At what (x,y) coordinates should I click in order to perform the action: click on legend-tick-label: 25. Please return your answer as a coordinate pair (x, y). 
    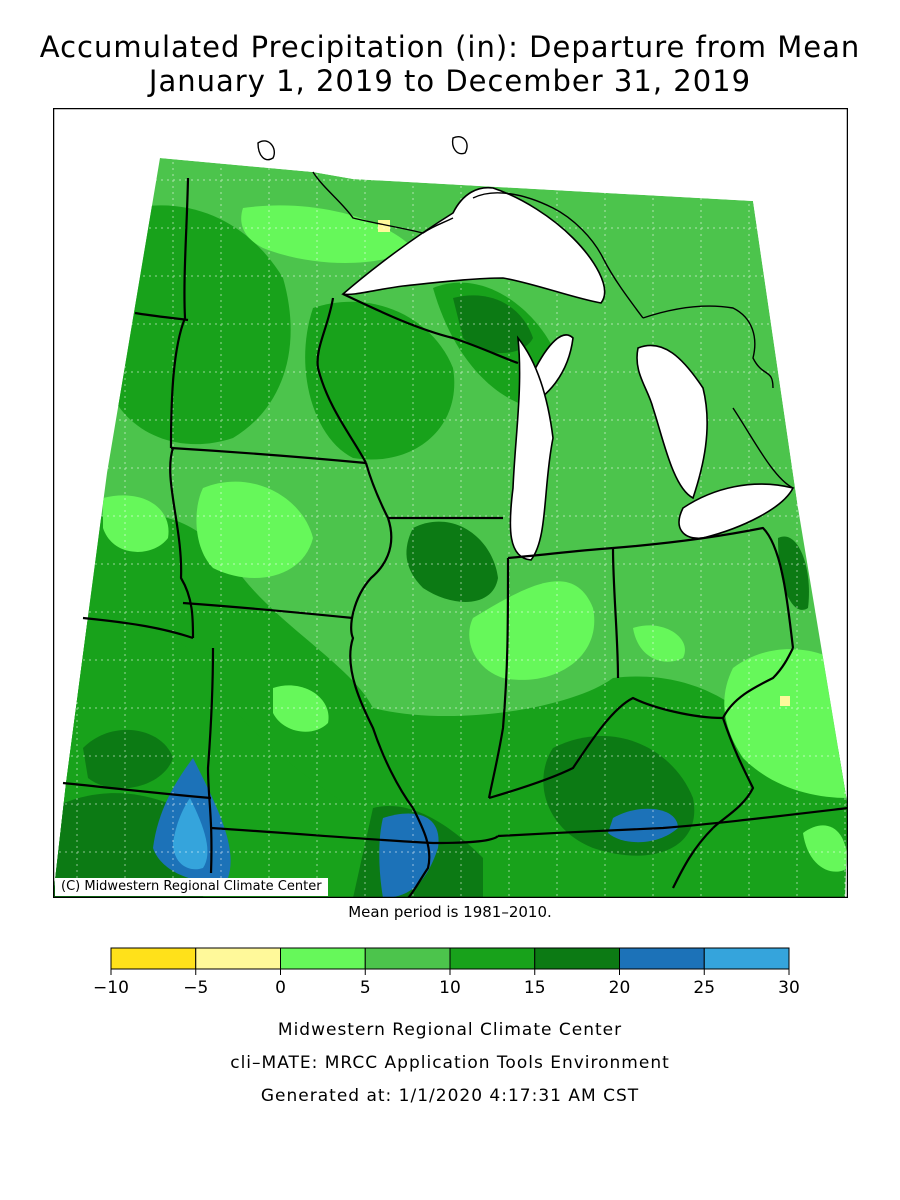
    Looking at the image, I should click on (704, 988).